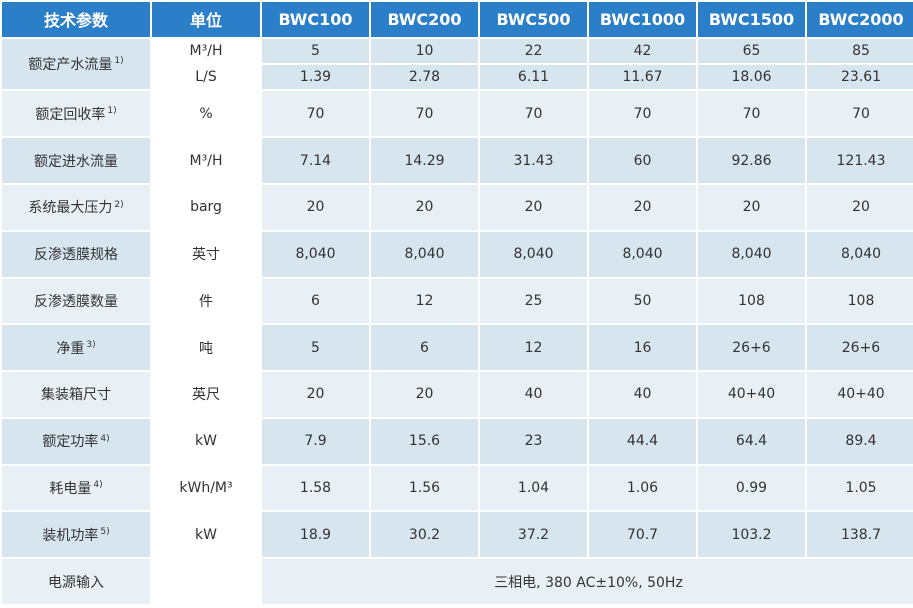 This screenshot has height=608, width=913. I want to click on cell-value: 23.61, so click(860, 77).